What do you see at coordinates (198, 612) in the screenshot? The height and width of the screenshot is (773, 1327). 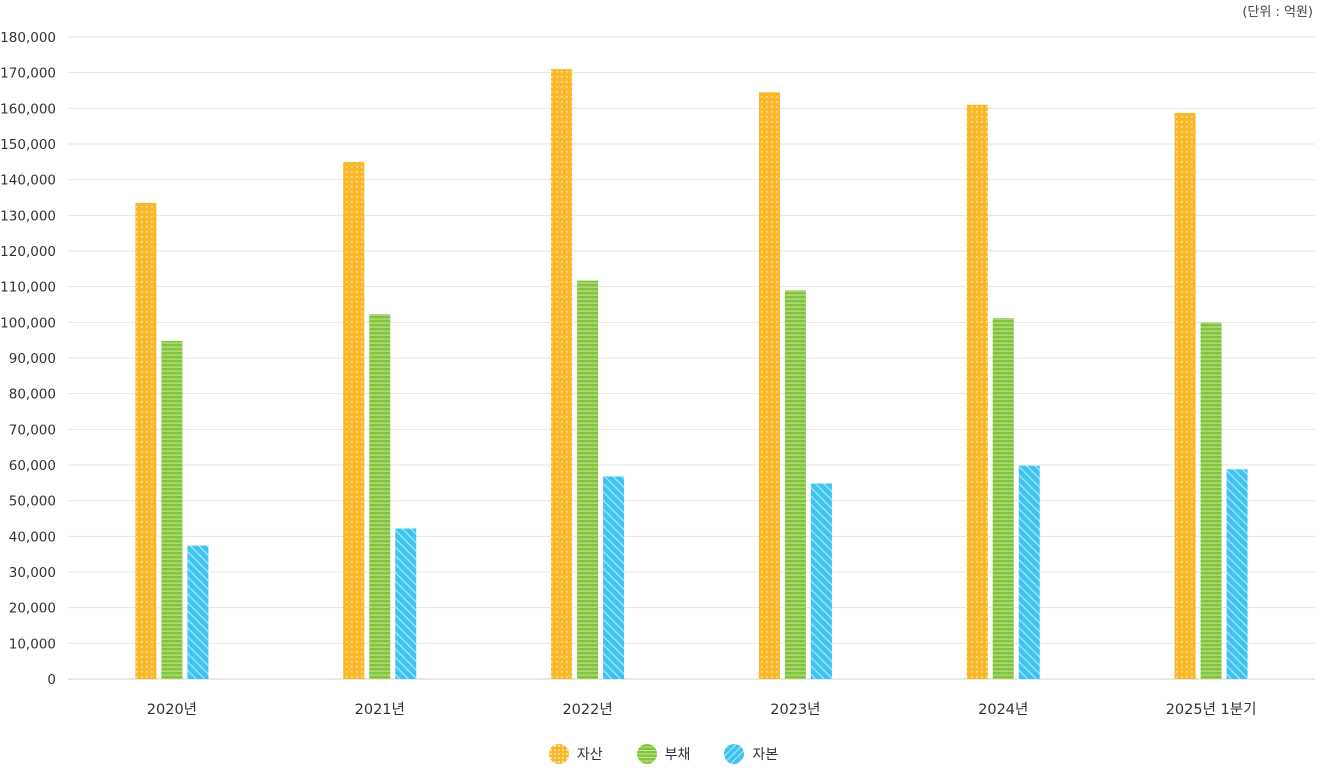 I see `bar-자본-2020년` at bounding box center [198, 612].